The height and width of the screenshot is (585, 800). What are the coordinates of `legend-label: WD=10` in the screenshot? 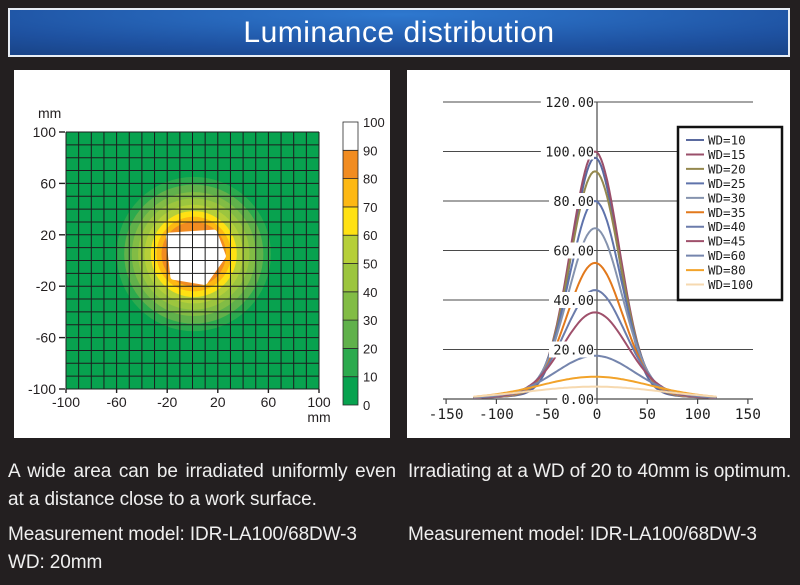 It's located at (727, 140).